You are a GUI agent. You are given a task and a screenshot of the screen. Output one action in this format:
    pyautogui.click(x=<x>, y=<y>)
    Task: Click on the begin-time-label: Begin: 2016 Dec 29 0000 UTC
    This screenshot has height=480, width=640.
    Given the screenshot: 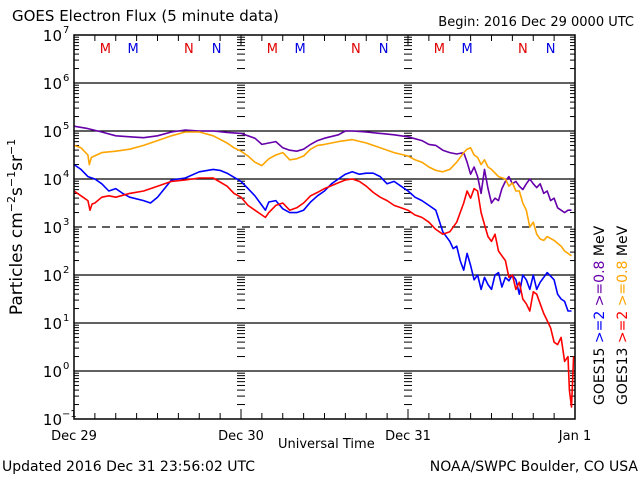 What is the action you would take?
    pyautogui.click(x=536, y=22)
    